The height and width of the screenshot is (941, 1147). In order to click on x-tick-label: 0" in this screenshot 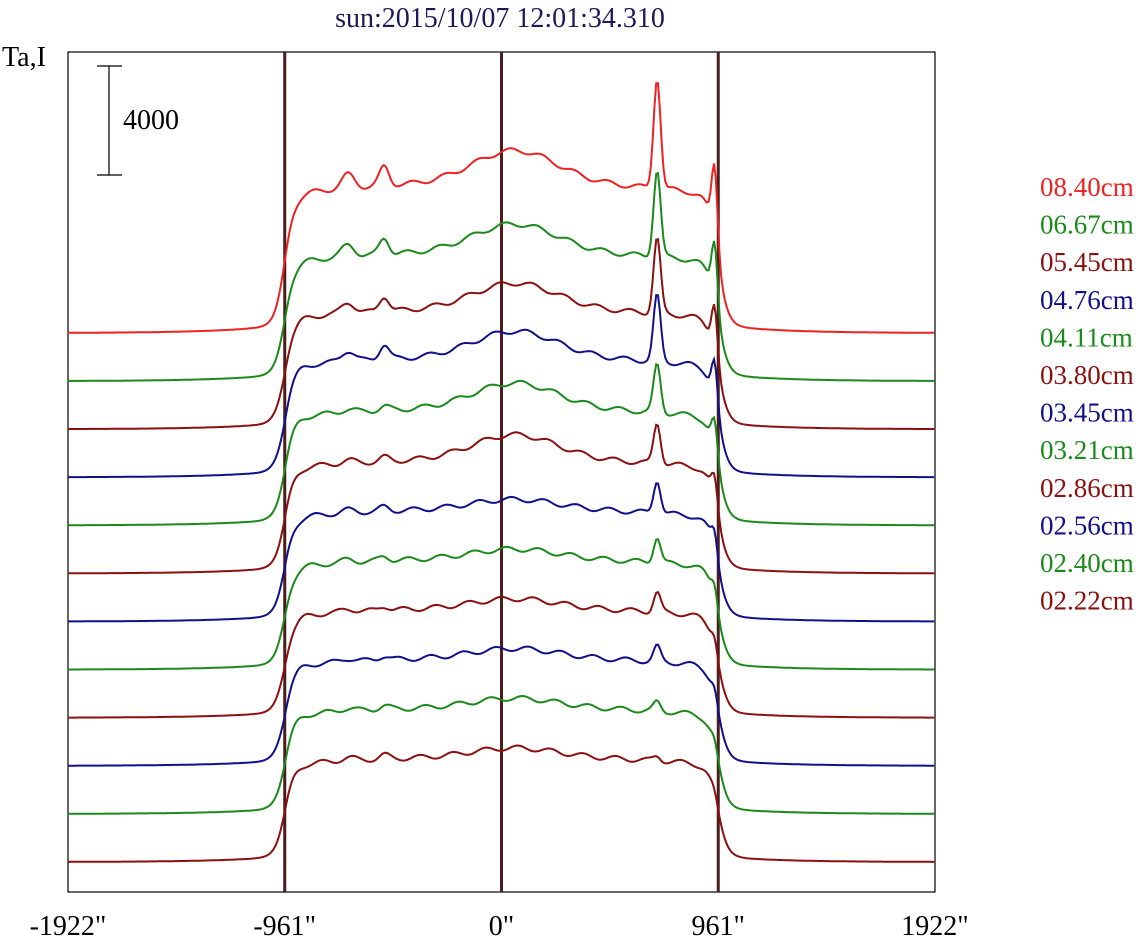, I will do `click(501, 926)`.